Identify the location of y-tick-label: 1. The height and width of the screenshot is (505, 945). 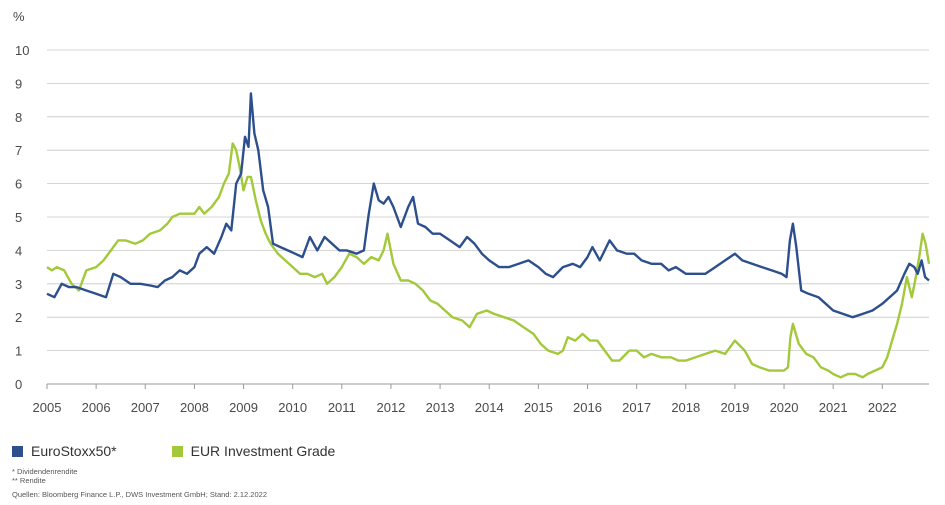
(18, 351).